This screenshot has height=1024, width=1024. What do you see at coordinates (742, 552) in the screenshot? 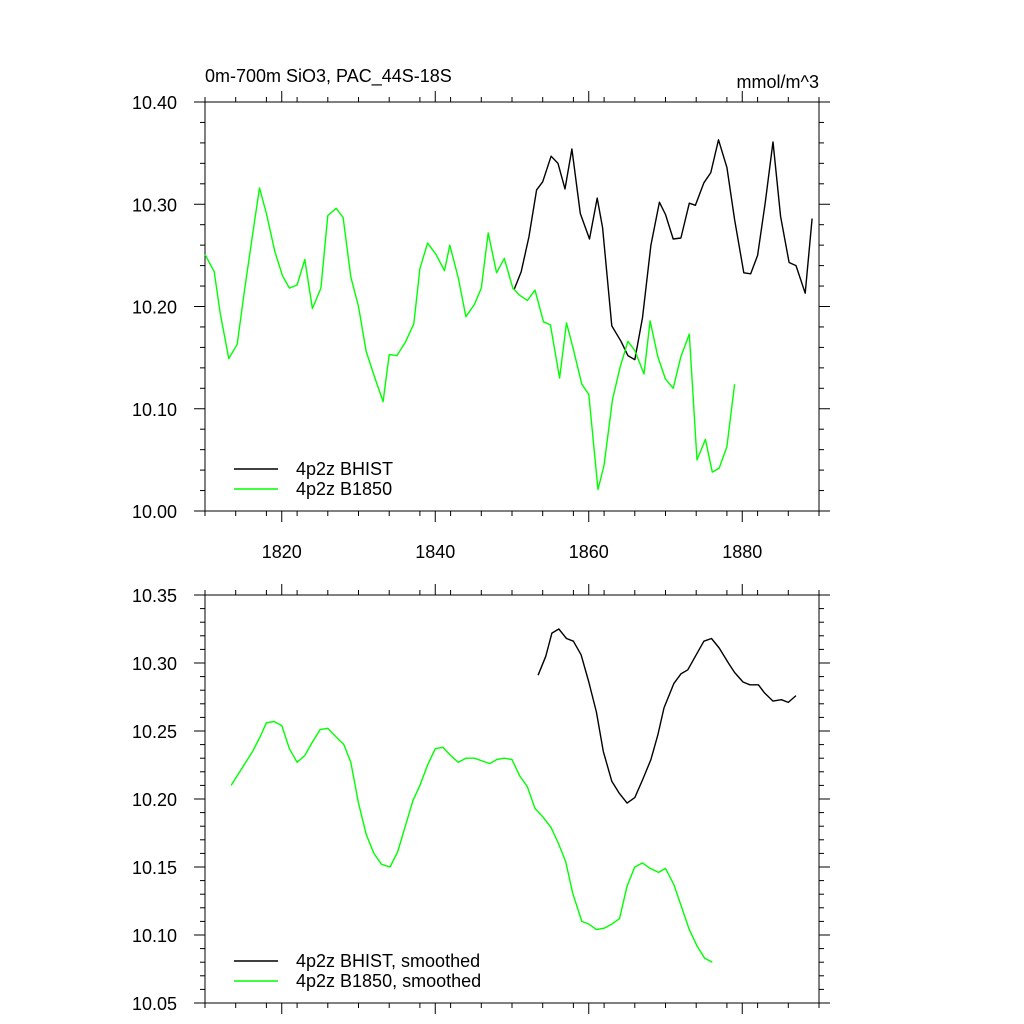
I see `x-tick-label: 1880` at bounding box center [742, 552].